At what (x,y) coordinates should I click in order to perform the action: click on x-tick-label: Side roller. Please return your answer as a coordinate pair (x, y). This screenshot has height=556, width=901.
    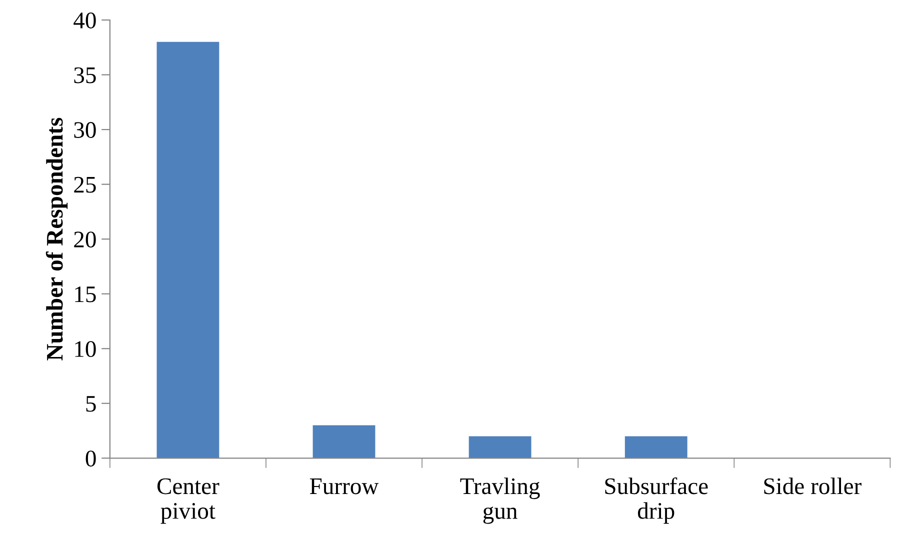
    Looking at the image, I should click on (813, 486).